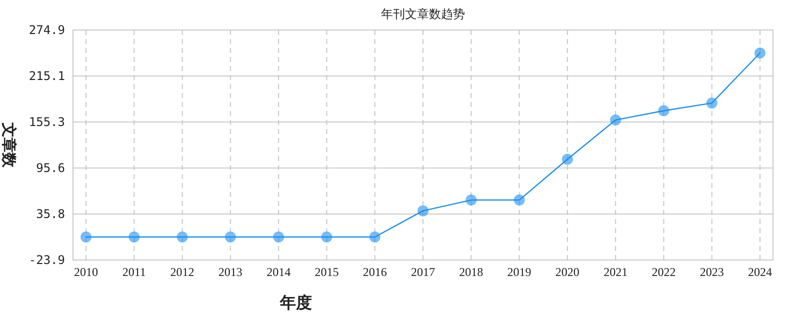 Image resolution: width=798 pixels, height=330 pixels. Describe the element at coordinates (760, 272) in the screenshot. I see `x-tick-label: 2024` at that location.